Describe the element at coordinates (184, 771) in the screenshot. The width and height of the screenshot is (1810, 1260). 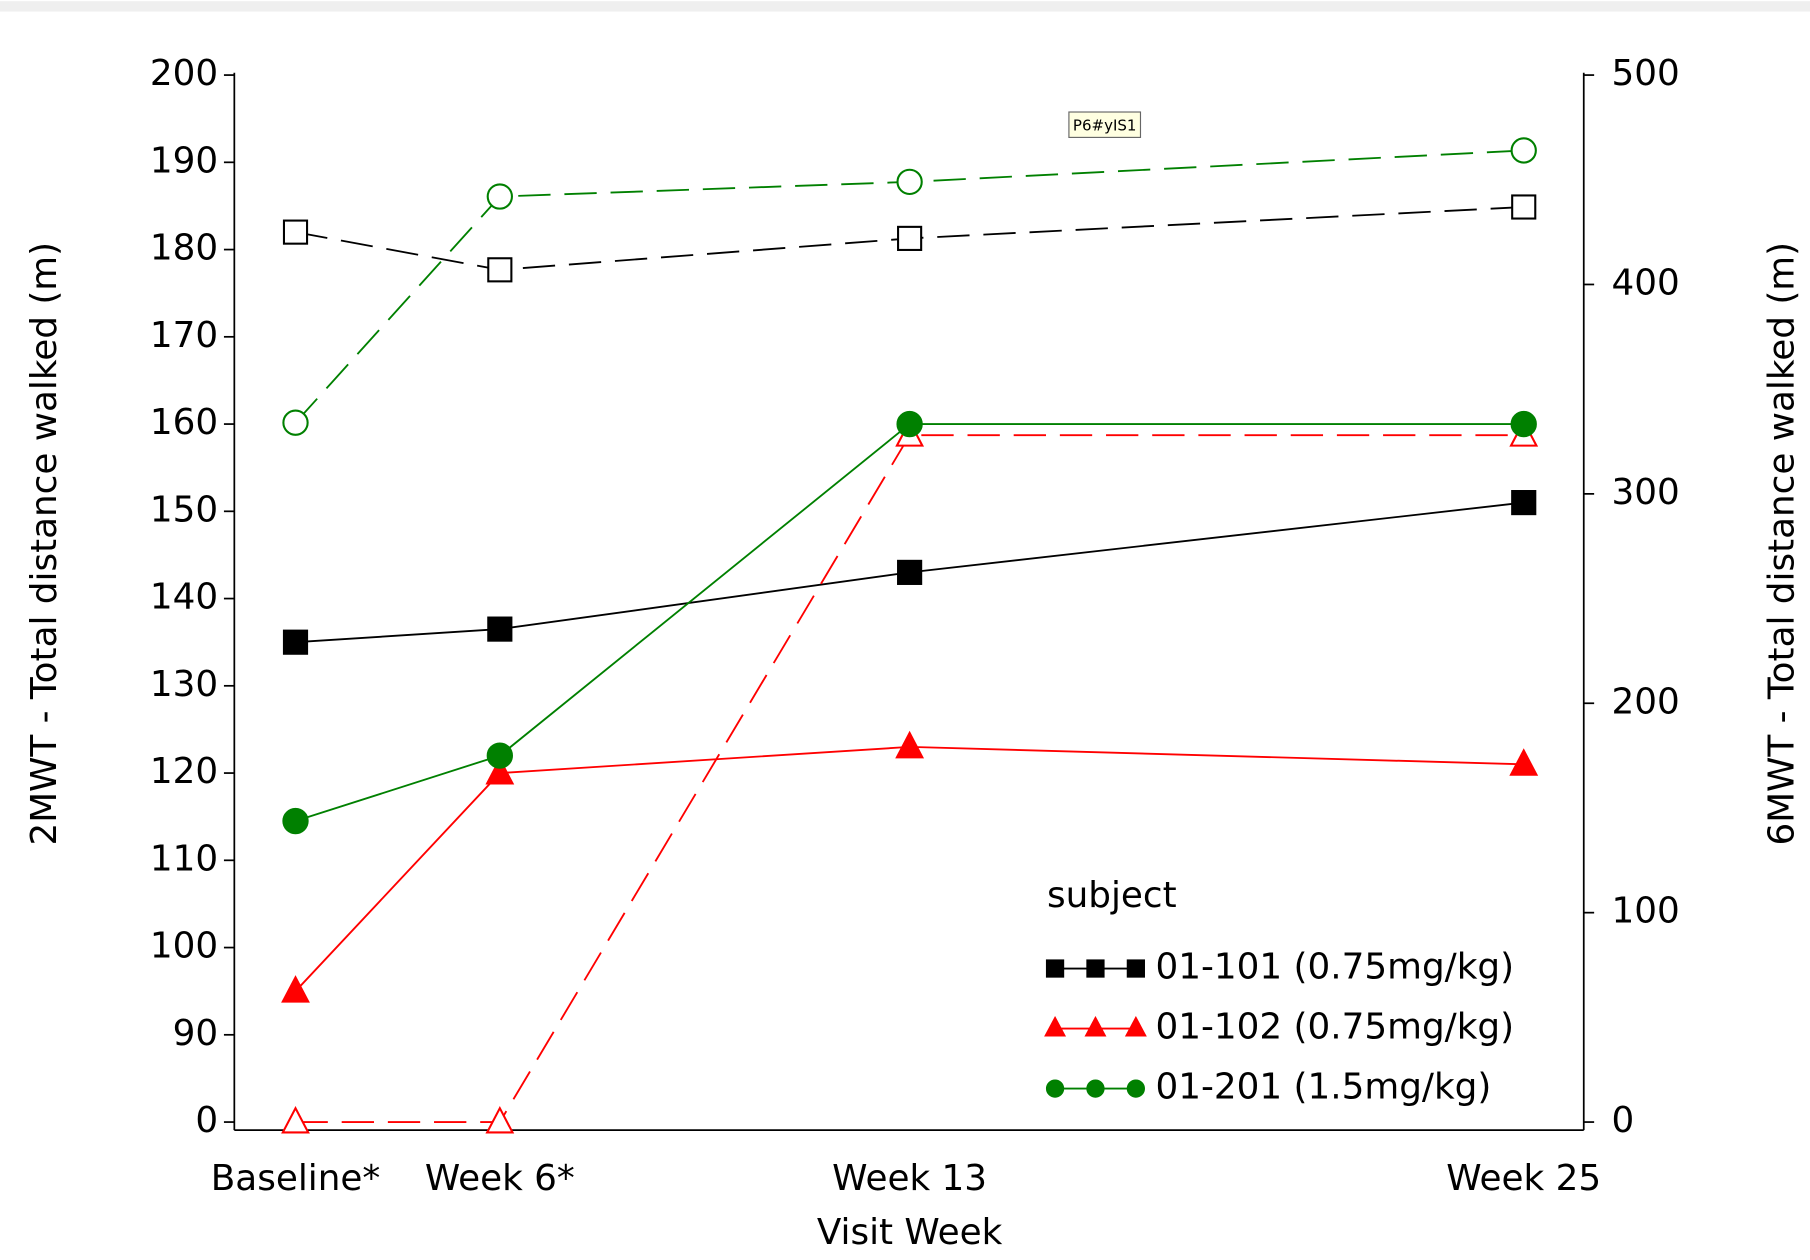
I see `y-tick-label: 120` at that location.